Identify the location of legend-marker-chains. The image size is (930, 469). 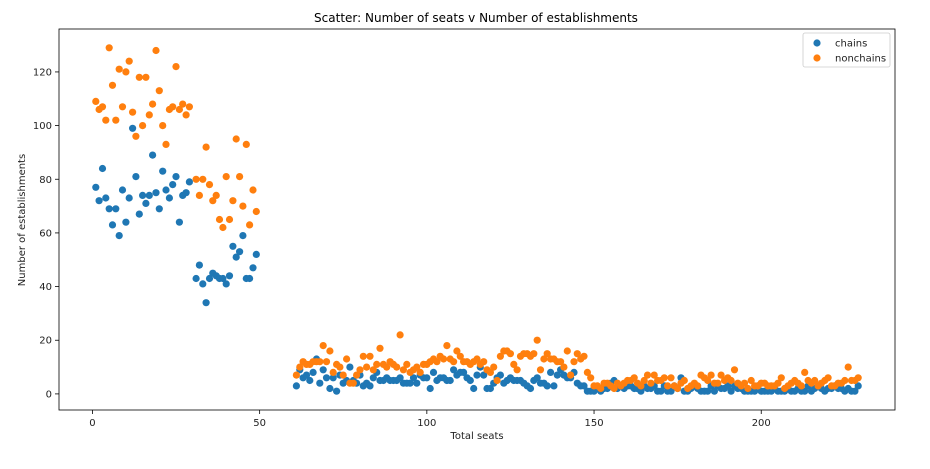
(817, 43).